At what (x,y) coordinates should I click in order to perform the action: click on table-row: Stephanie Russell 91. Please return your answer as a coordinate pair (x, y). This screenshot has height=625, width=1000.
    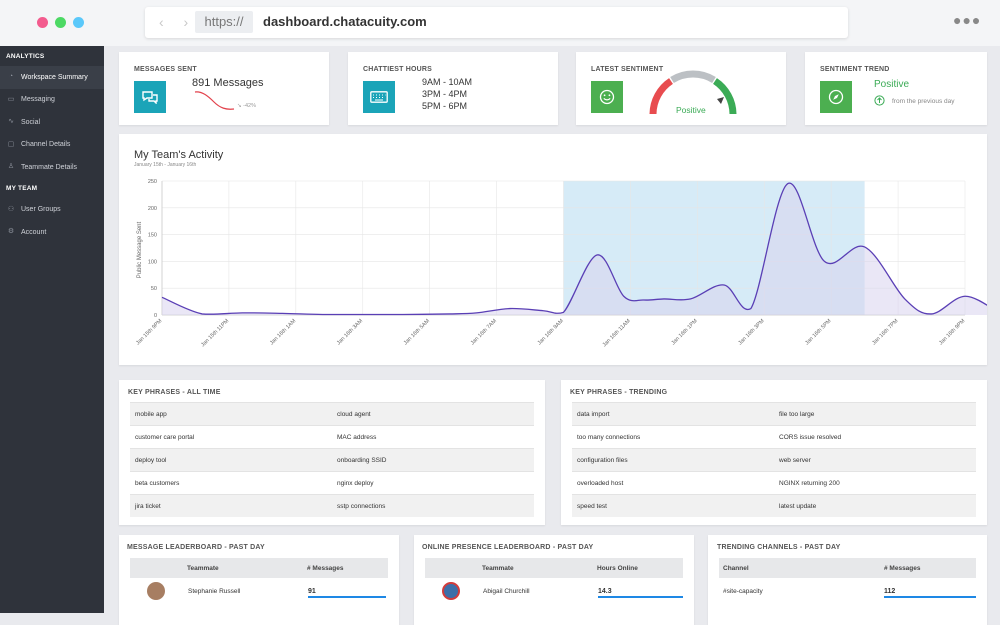
    Looking at the image, I should click on (259, 591).